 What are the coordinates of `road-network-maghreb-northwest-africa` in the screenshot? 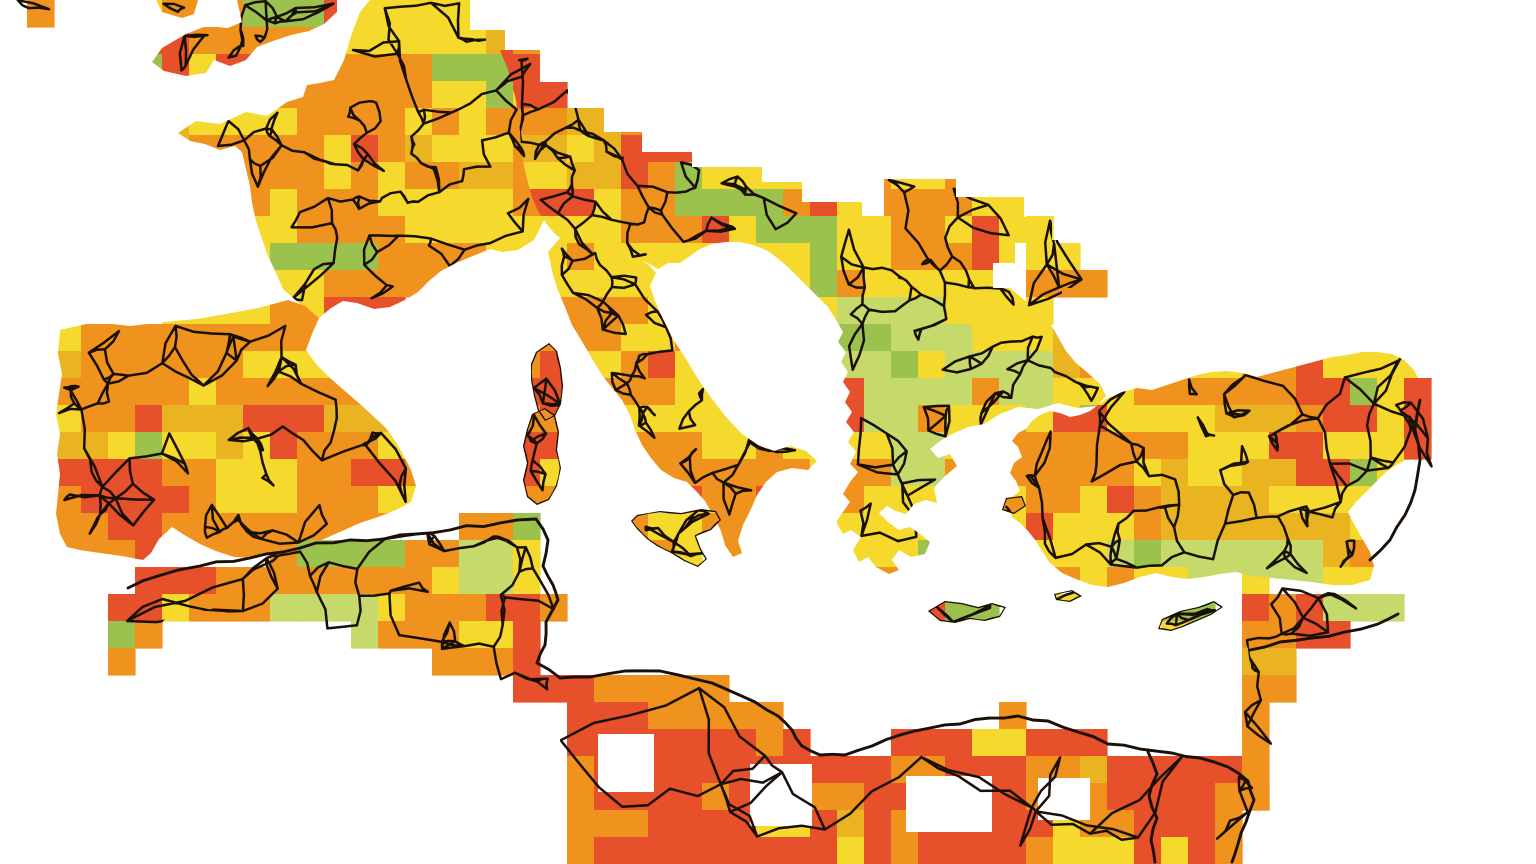 It's located at (340, 611).